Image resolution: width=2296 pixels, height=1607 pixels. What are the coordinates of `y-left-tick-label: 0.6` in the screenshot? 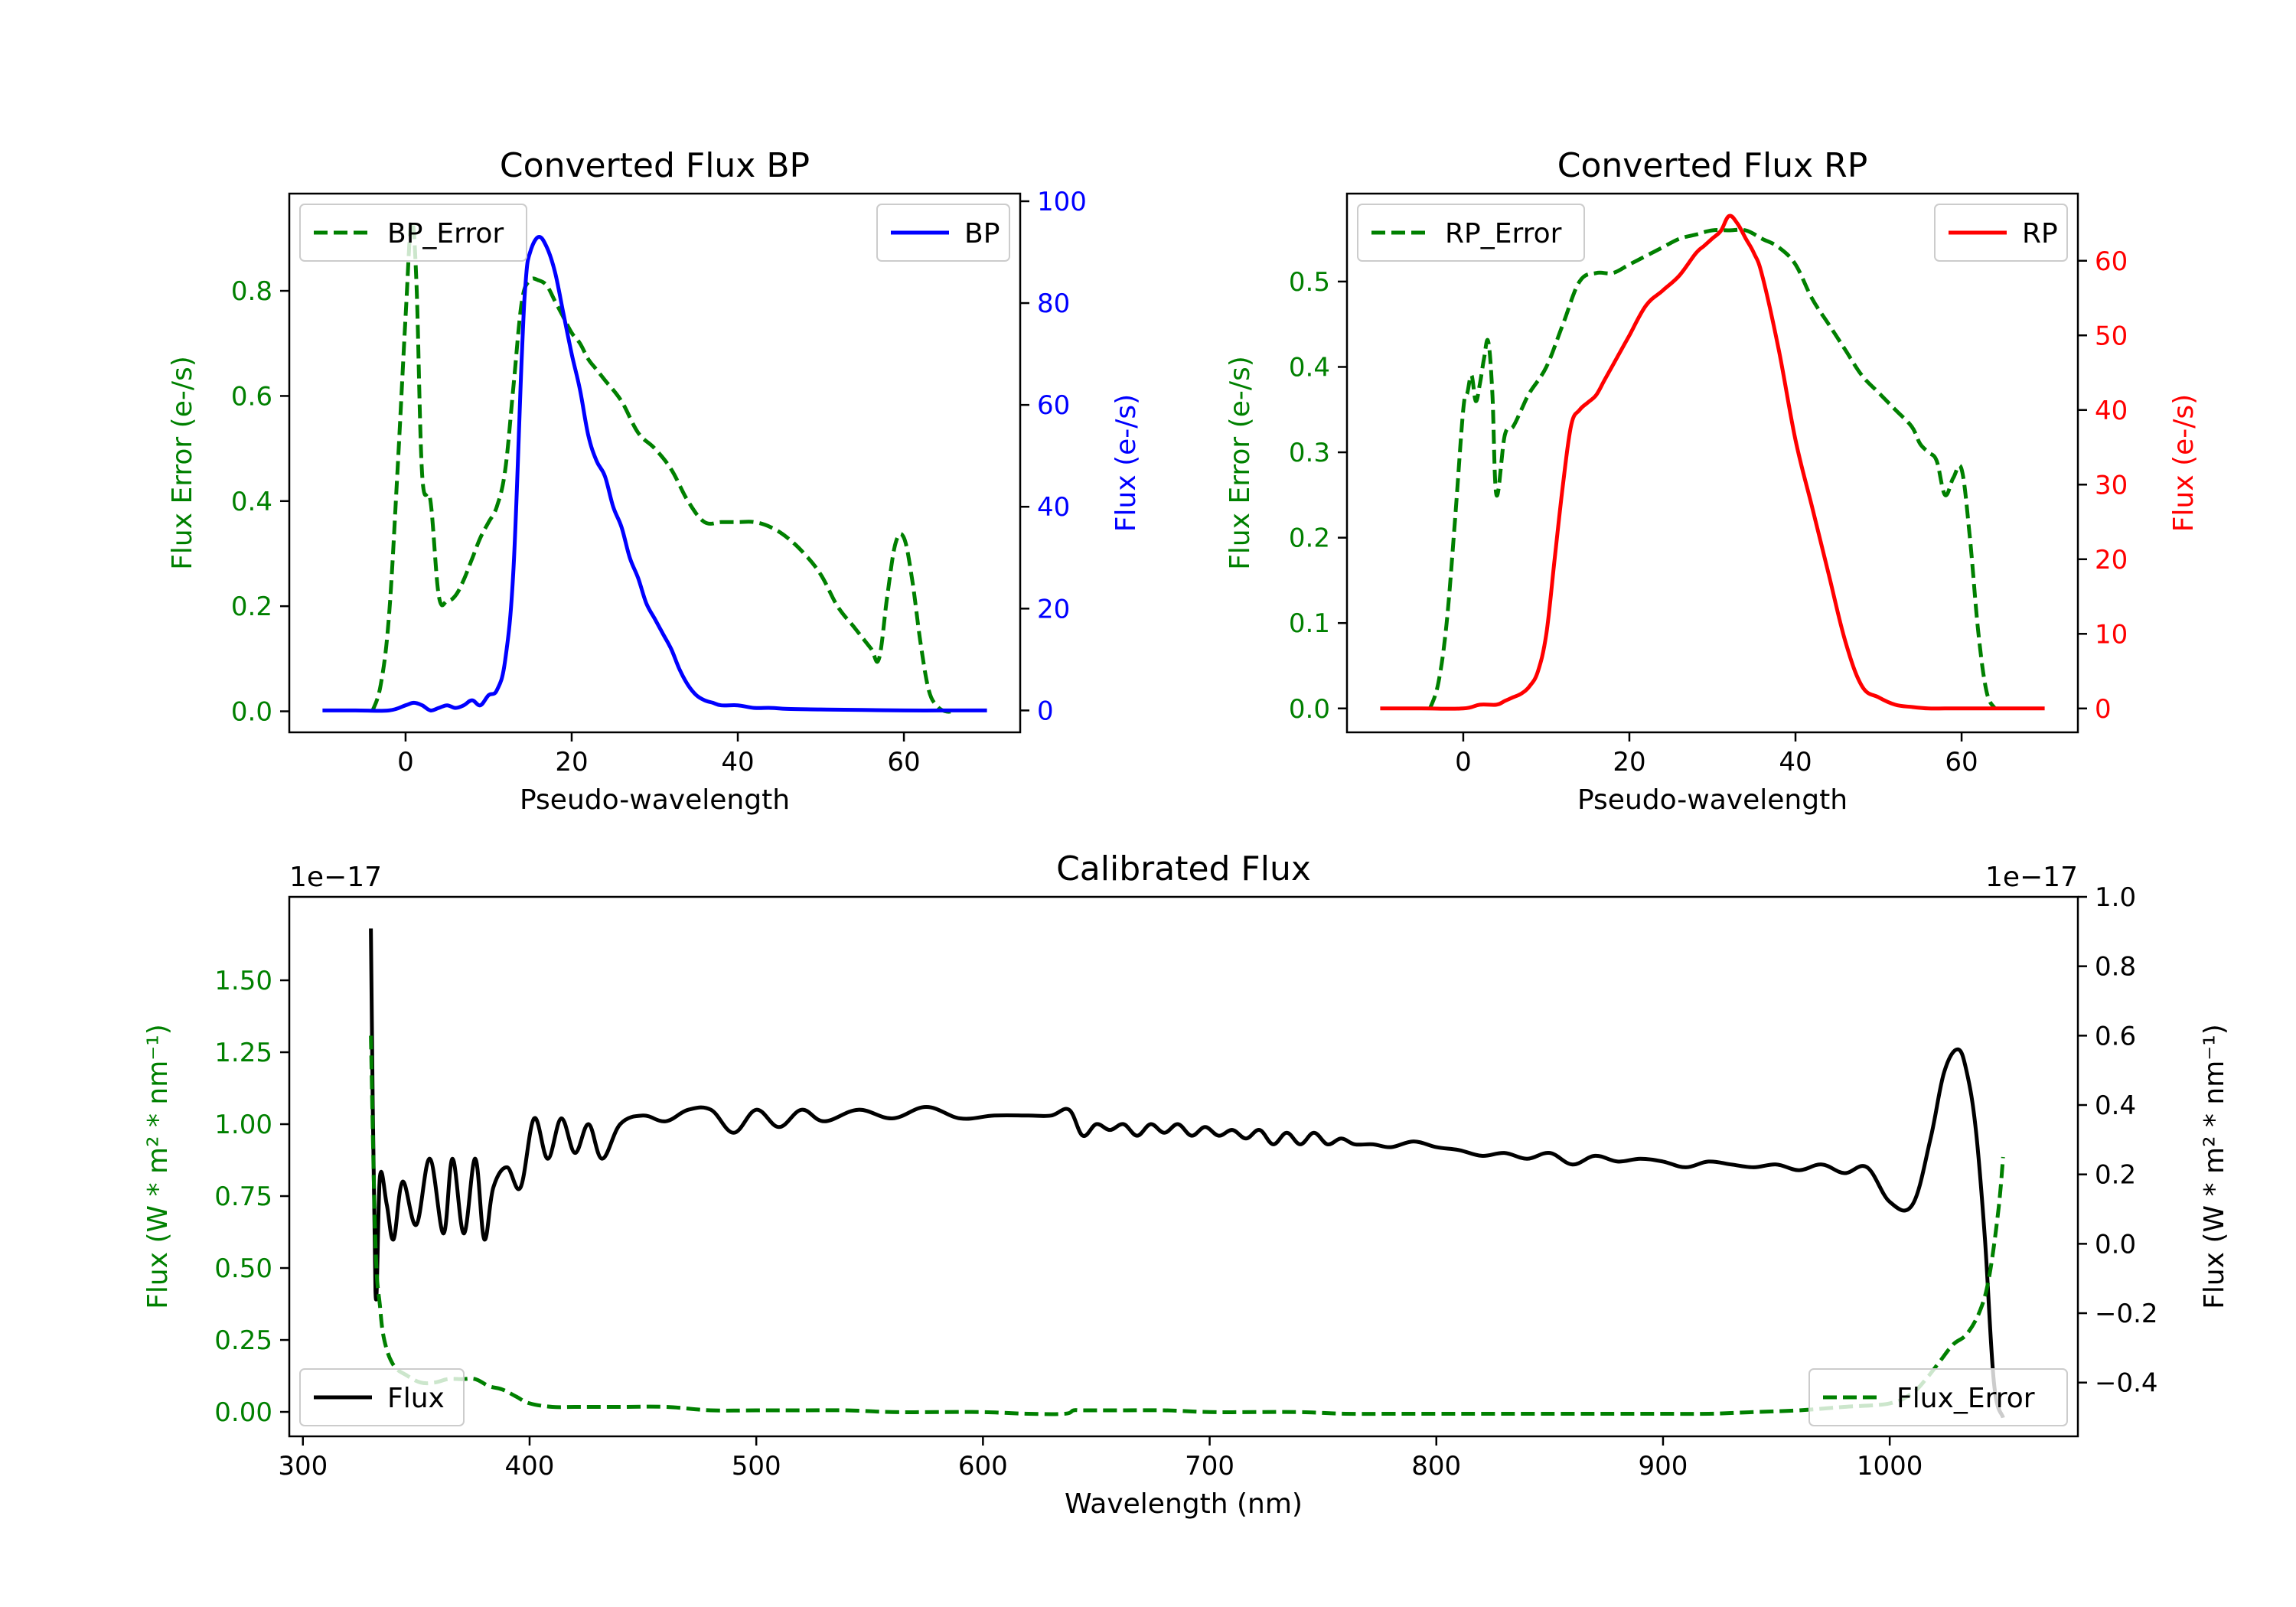 It's located at (251, 397).